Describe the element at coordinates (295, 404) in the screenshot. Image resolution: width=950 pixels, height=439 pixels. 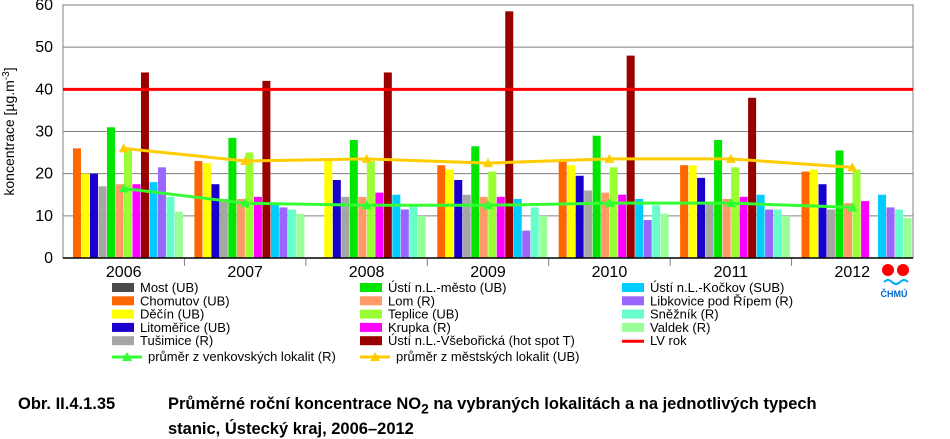
I see `caption-title-pre: Průměrné roční koncentrace NO` at that location.